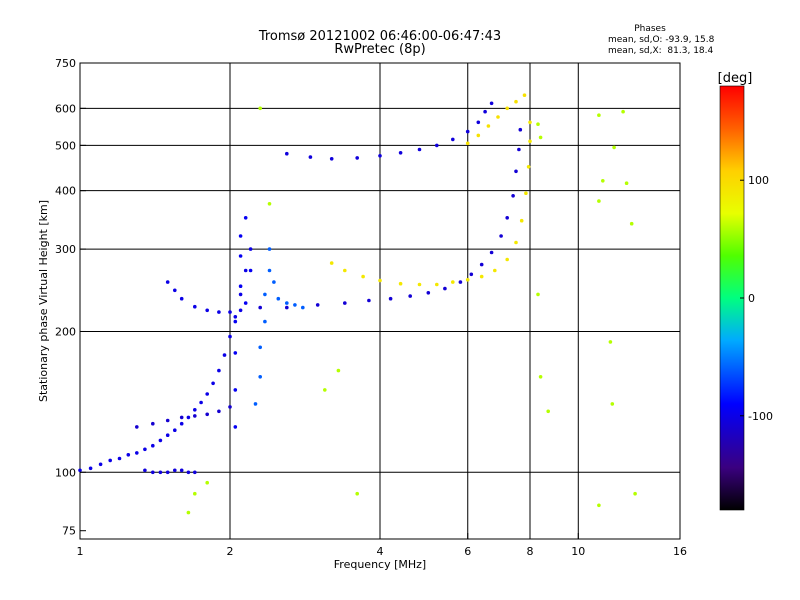 This screenshot has width=800, height=600. What do you see at coordinates (379, 36) in the screenshot?
I see `chart-title: Tromsø 20121002 06:46:00-06:47:43` at bounding box center [379, 36].